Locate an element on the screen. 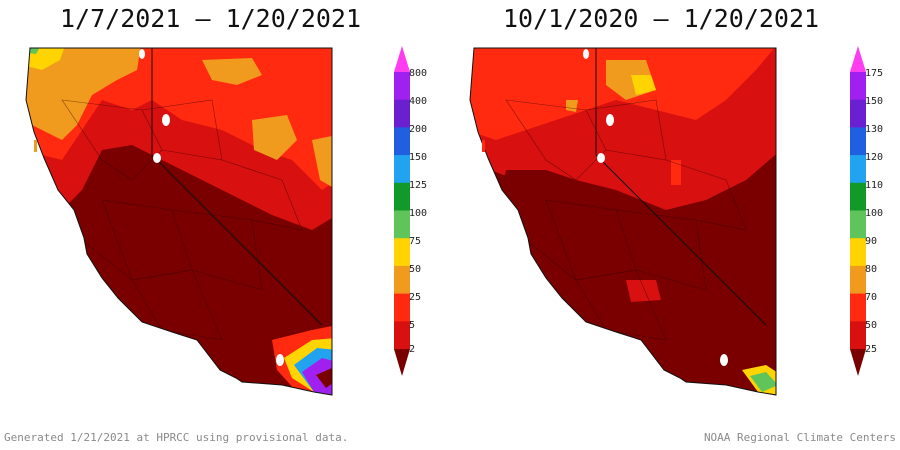  color-scale-right: 175 150 130 120 110 100 90 80 70 50 25 is located at coordinates (874, 214).